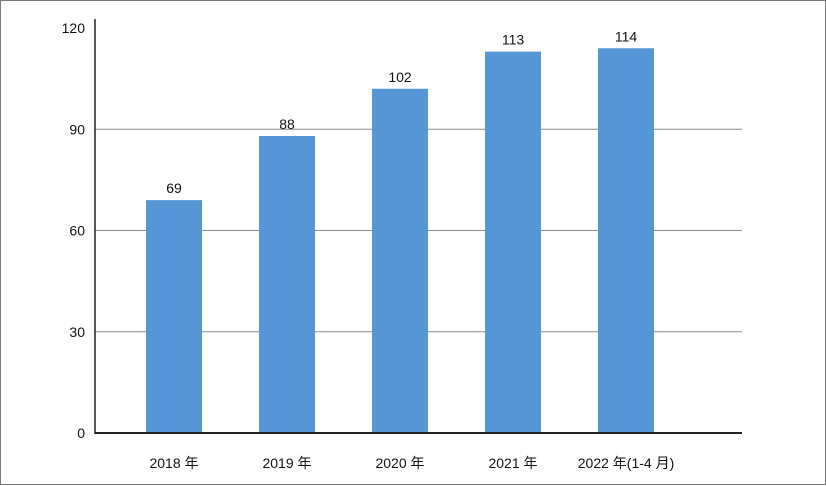  Describe the element at coordinates (626, 36) in the screenshot. I see `data-label: 114` at that location.